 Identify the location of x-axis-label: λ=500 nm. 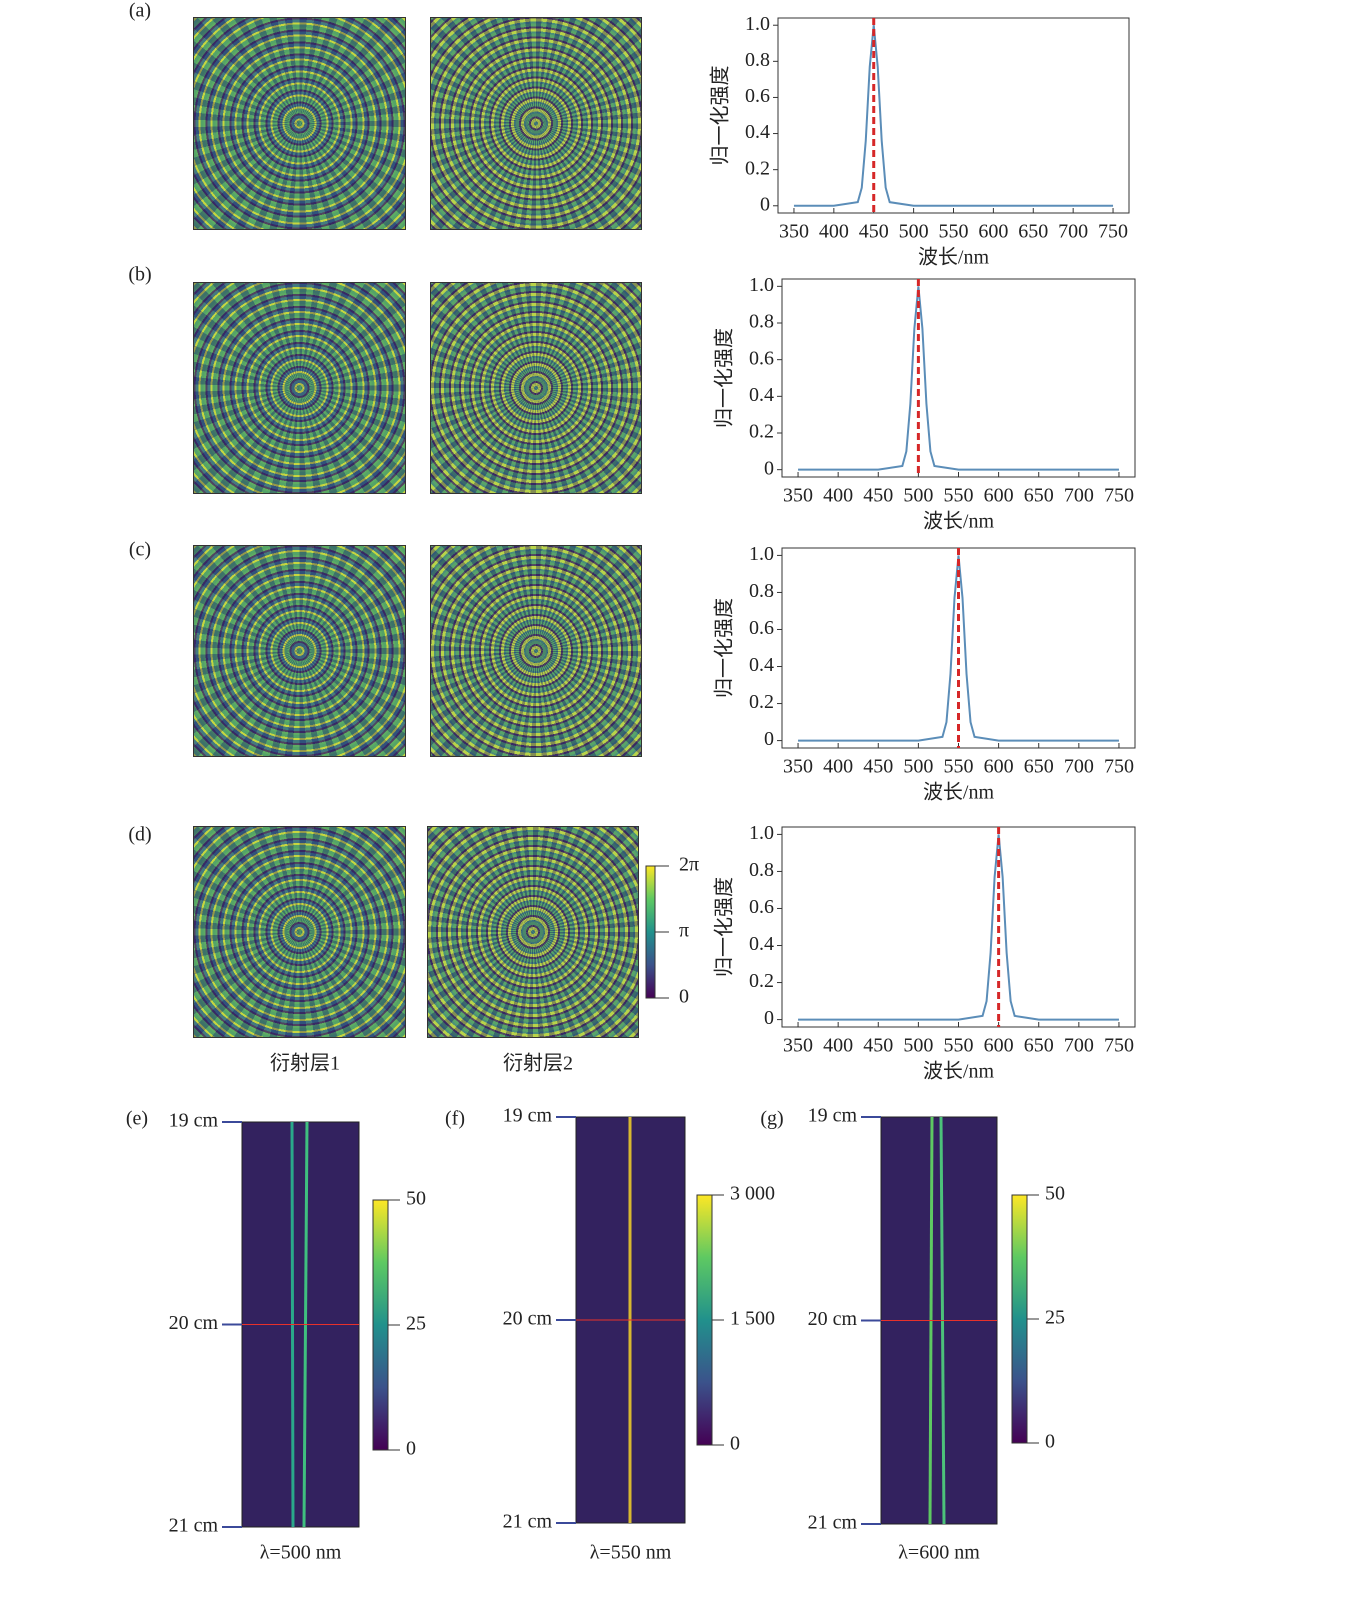
(301, 1553).